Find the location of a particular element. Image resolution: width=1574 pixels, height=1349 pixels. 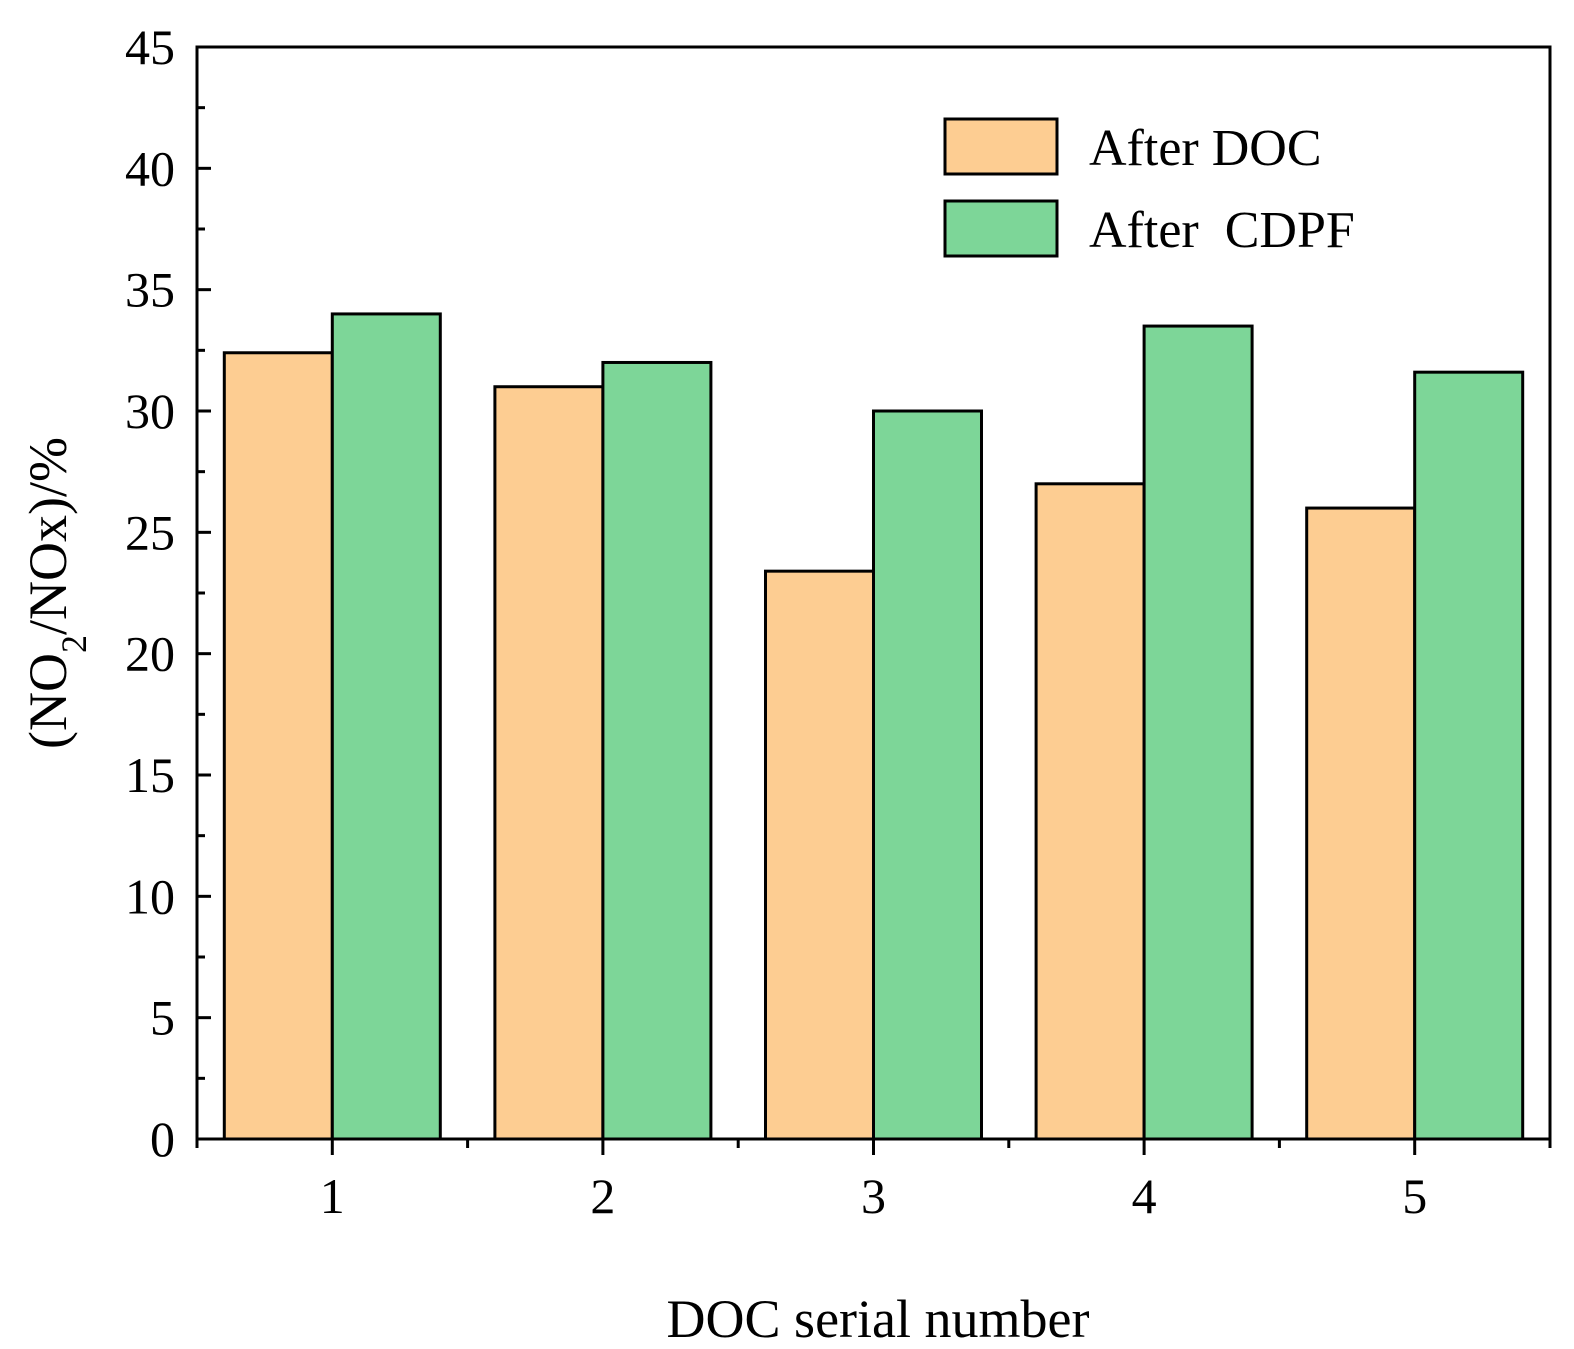

y-axis-title-close: /NOx)/% is located at coordinates (48, 536).